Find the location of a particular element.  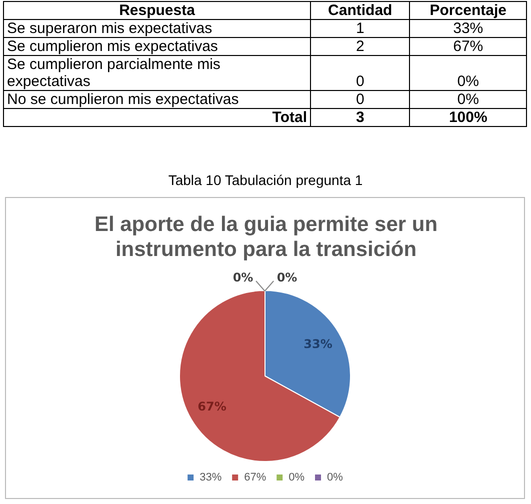

text: Tabla 10 Tabulación pregunta 1 is located at coordinates (265, 180).